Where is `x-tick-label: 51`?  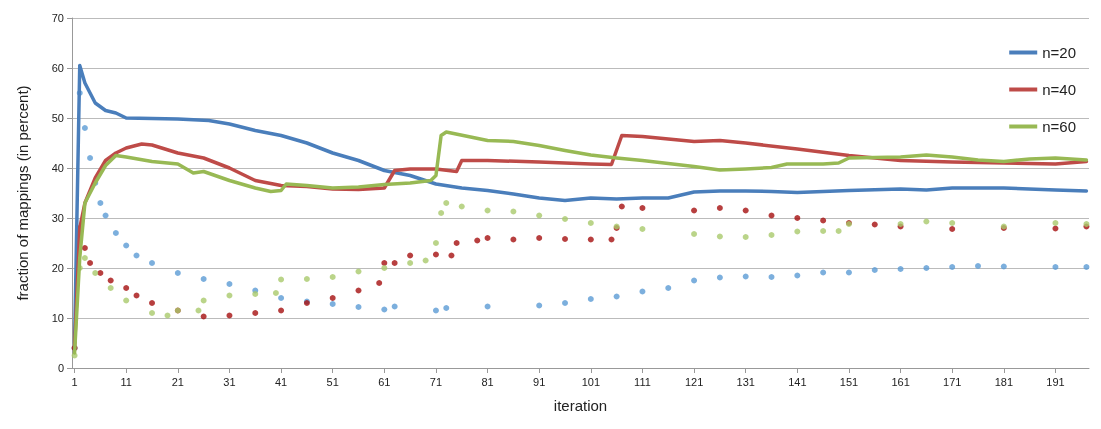
x-tick-label: 51 is located at coordinates (332, 381).